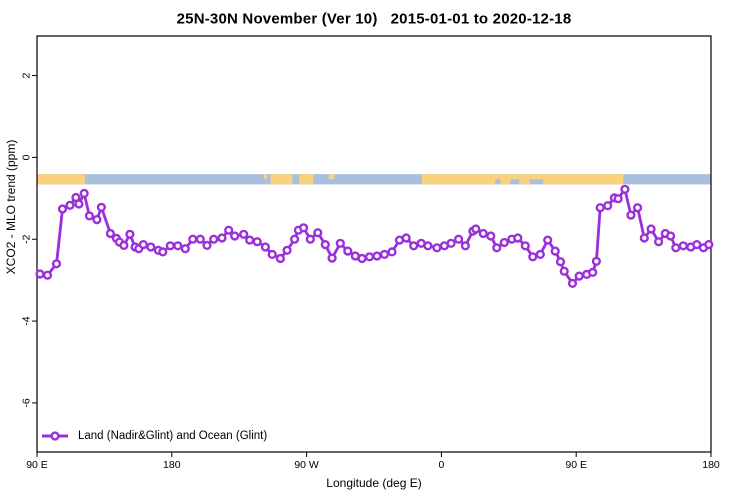 The height and width of the screenshot is (500, 750). What do you see at coordinates (27, 320) in the screenshot?
I see `y-tick-label: -4` at bounding box center [27, 320].